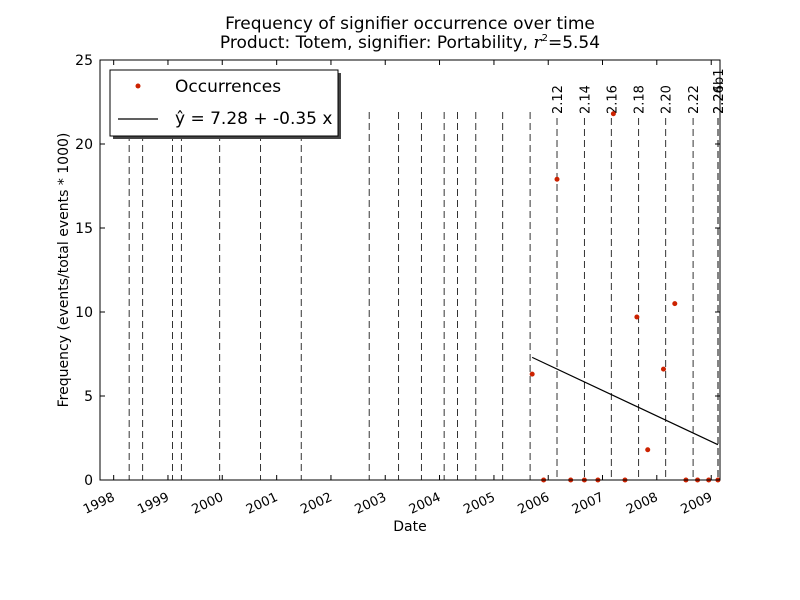 The height and width of the screenshot is (600, 800). Describe the element at coordinates (371, 504) in the screenshot. I see `x-tick-label-2003: 2003` at that location.